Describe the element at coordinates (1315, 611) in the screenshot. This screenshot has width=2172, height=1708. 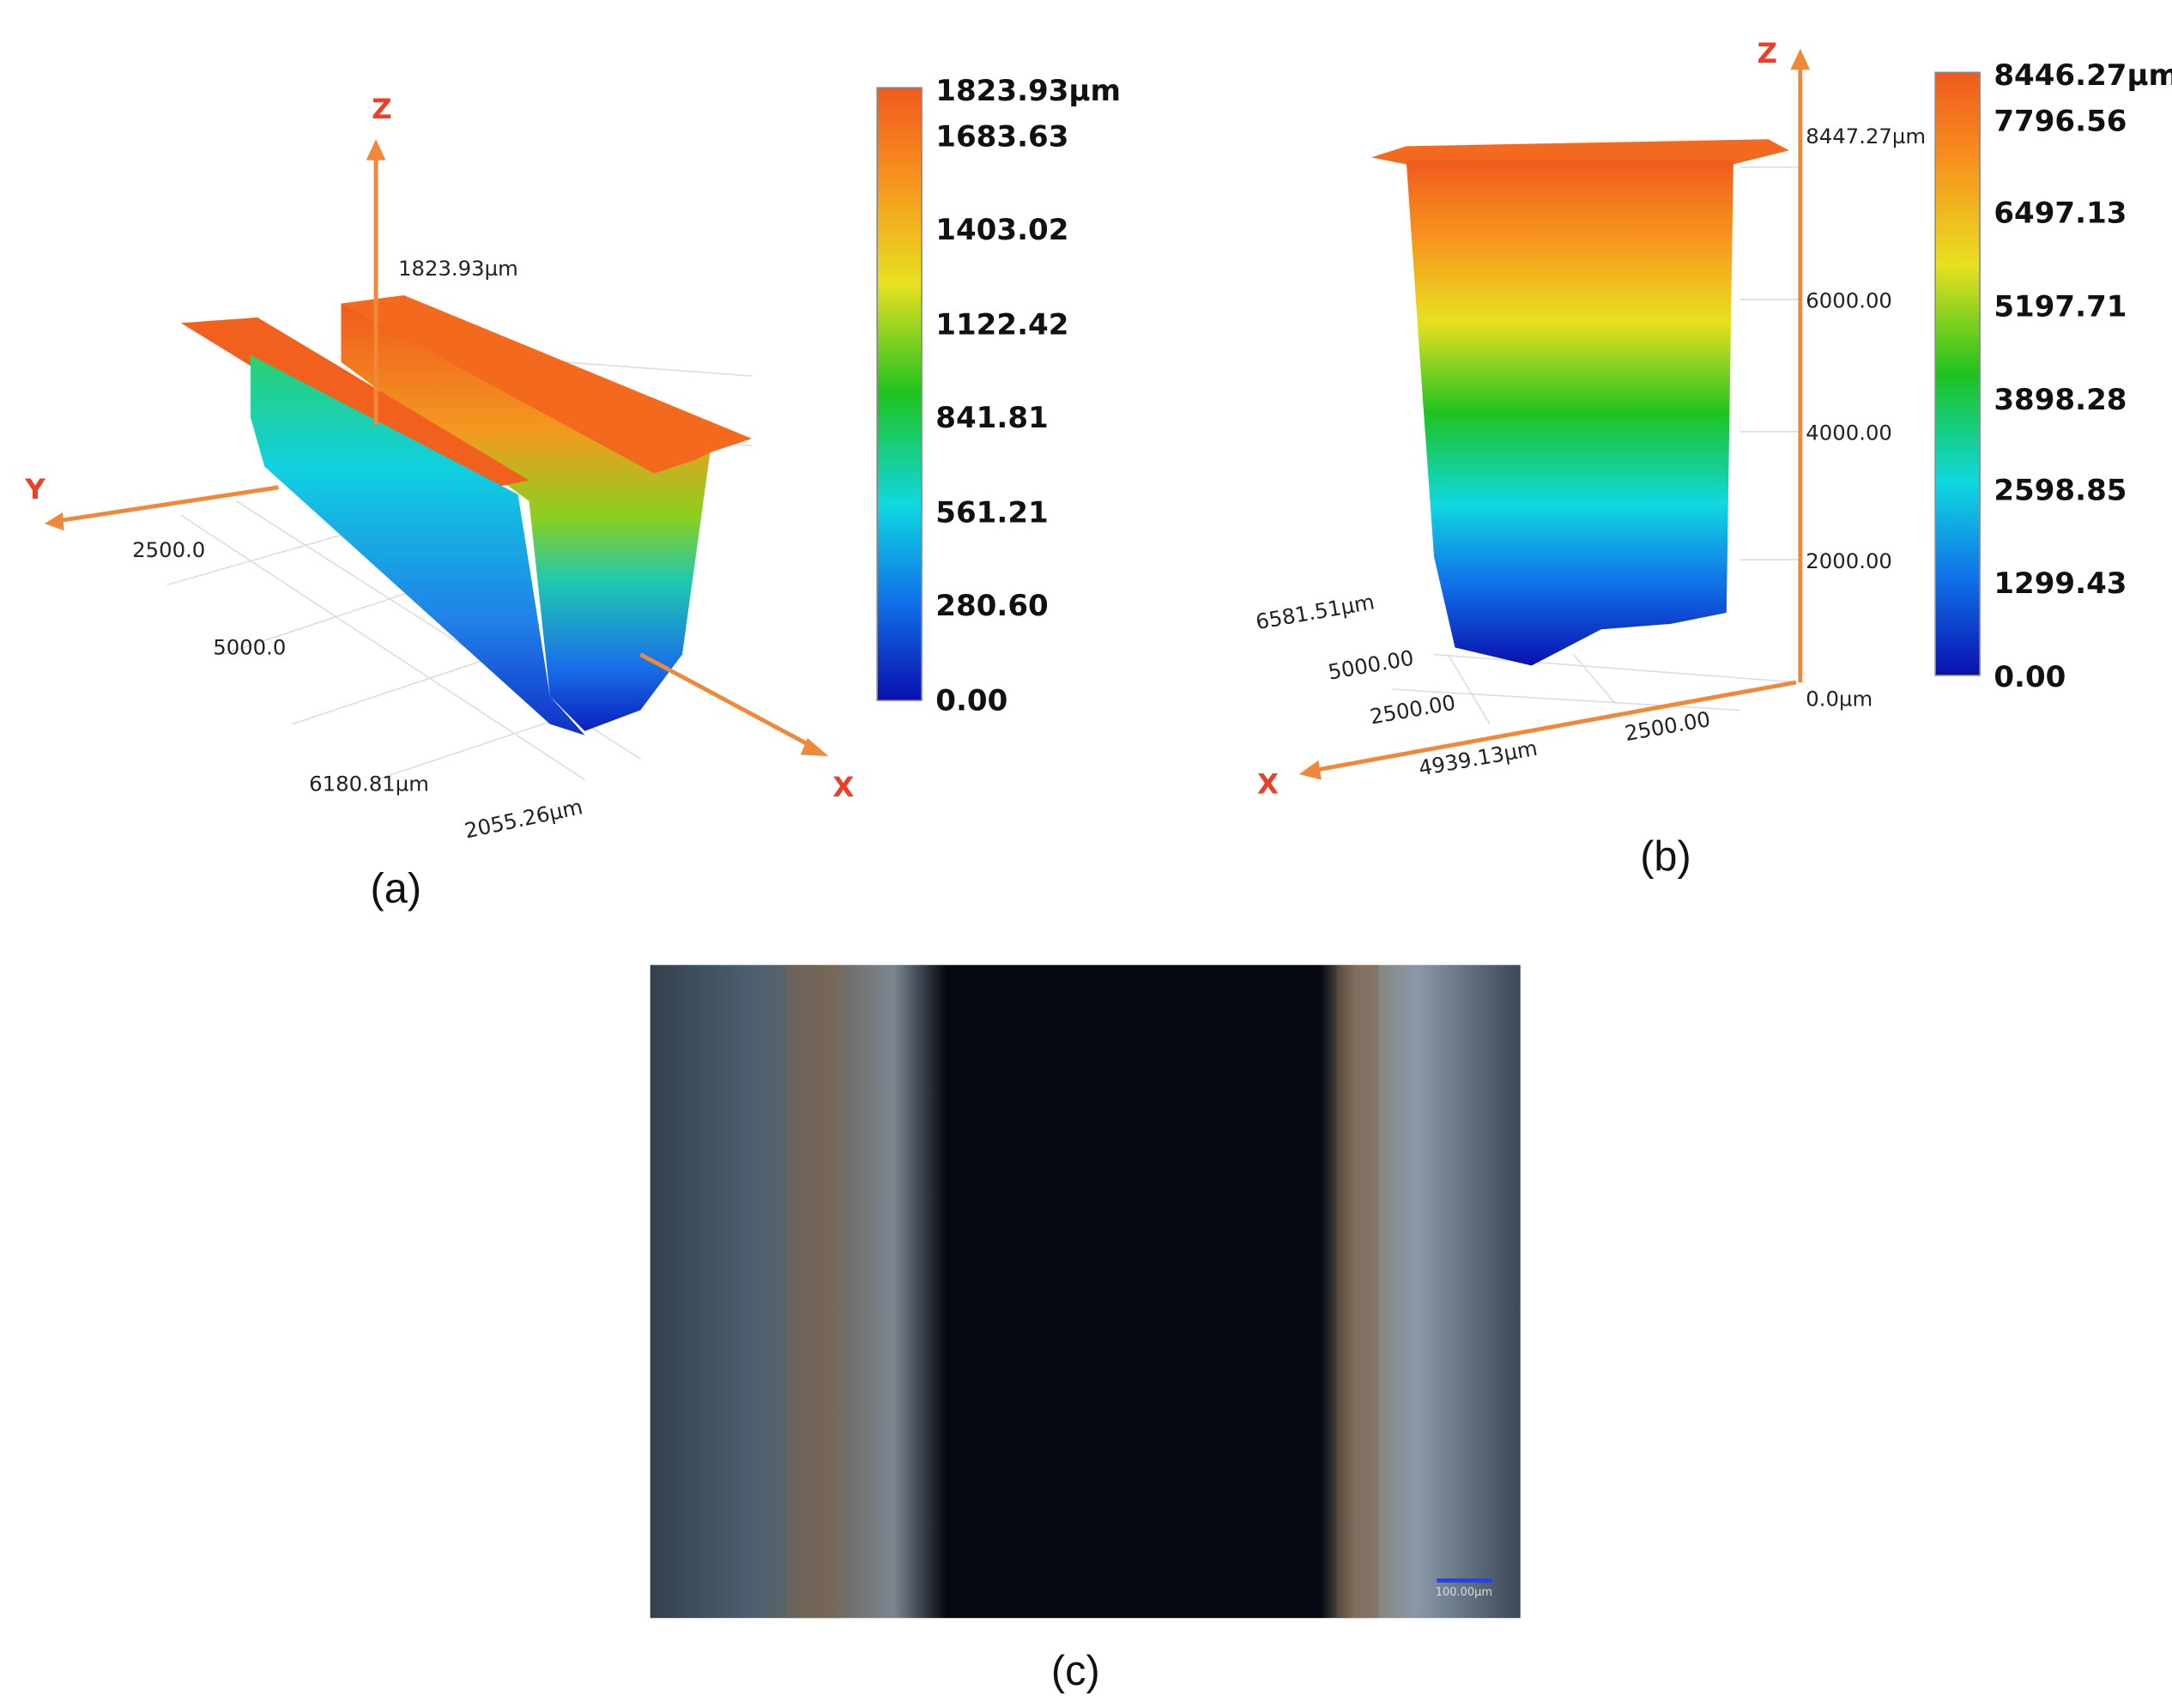
I see `tick-label: 6581.51µm` at that location.